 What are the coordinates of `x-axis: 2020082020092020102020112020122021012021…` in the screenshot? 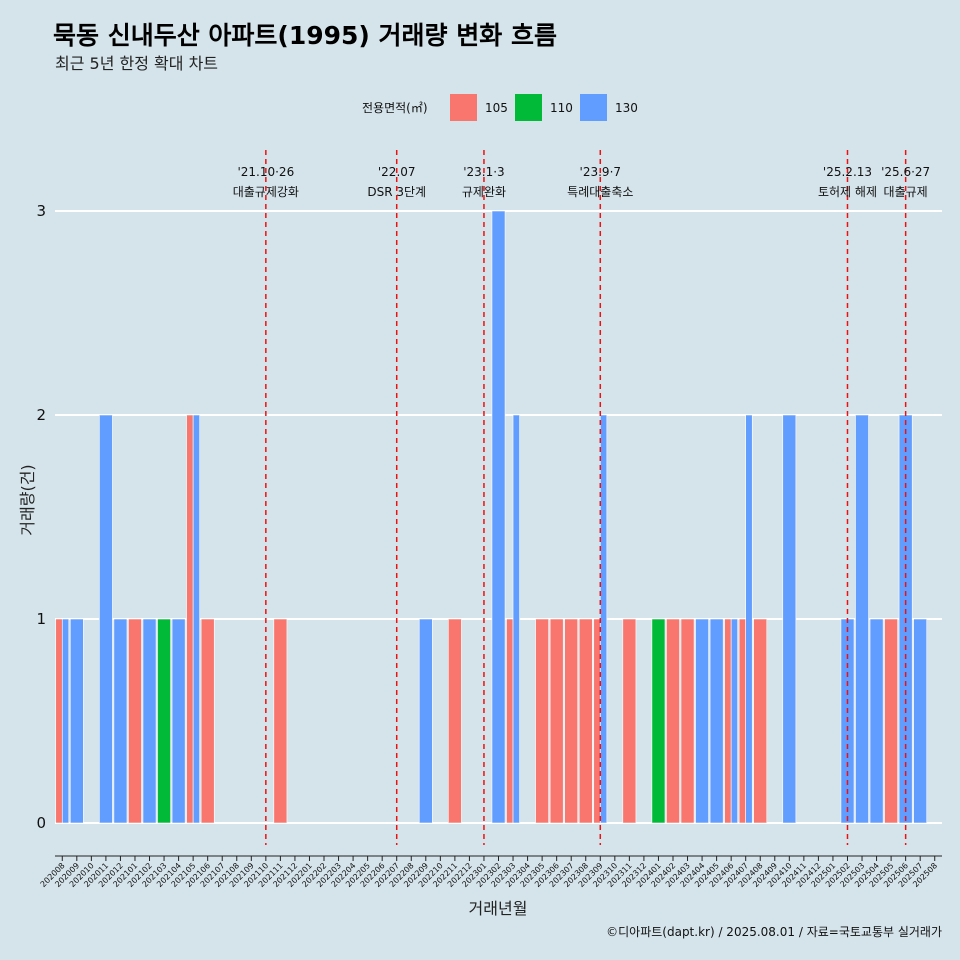 It's located at (490, 872).